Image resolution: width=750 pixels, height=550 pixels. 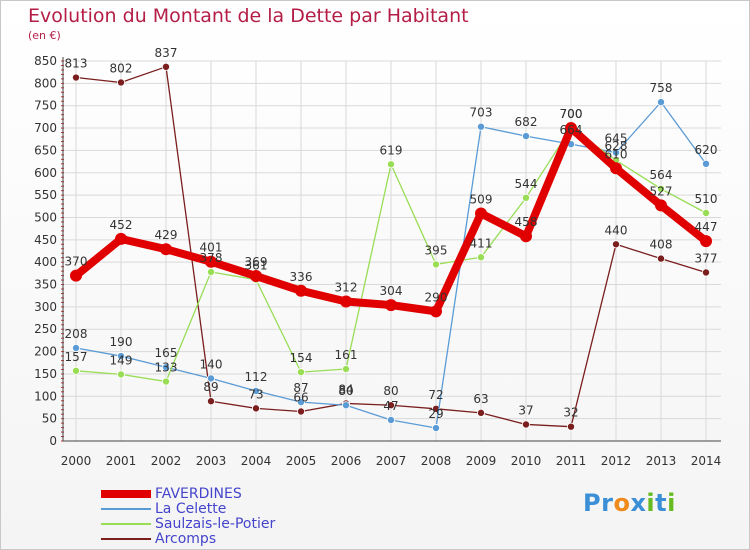 What do you see at coordinates (616, 146) in the screenshot?
I see `data-label: 628` at bounding box center [616, 146].